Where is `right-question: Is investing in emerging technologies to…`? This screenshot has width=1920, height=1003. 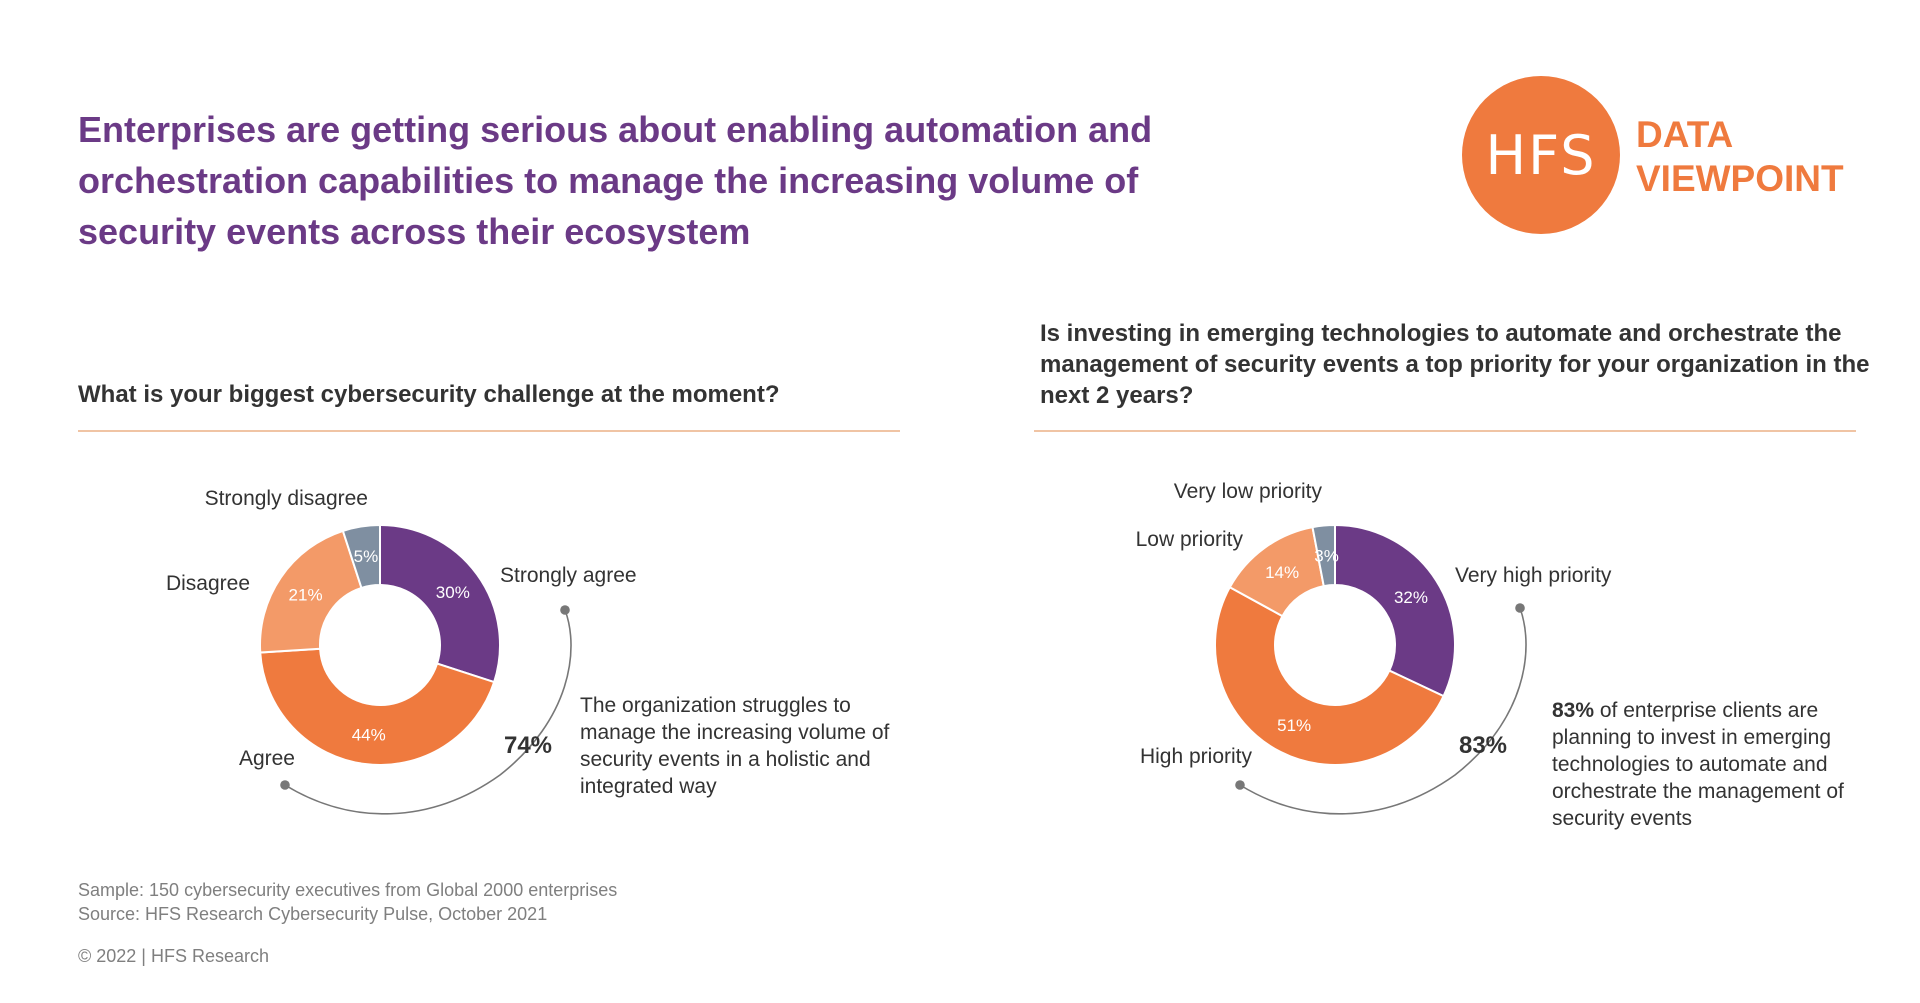
right-question: Is investing in emerging technologies to… is located at coordinates (1455, 364).